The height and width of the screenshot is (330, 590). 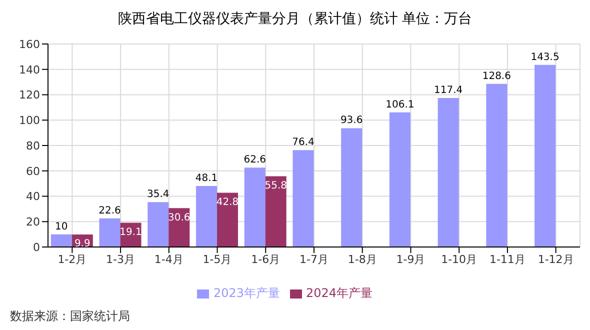 I want to click on x-tick-label: 1-2月, so click(x=72, y=259).